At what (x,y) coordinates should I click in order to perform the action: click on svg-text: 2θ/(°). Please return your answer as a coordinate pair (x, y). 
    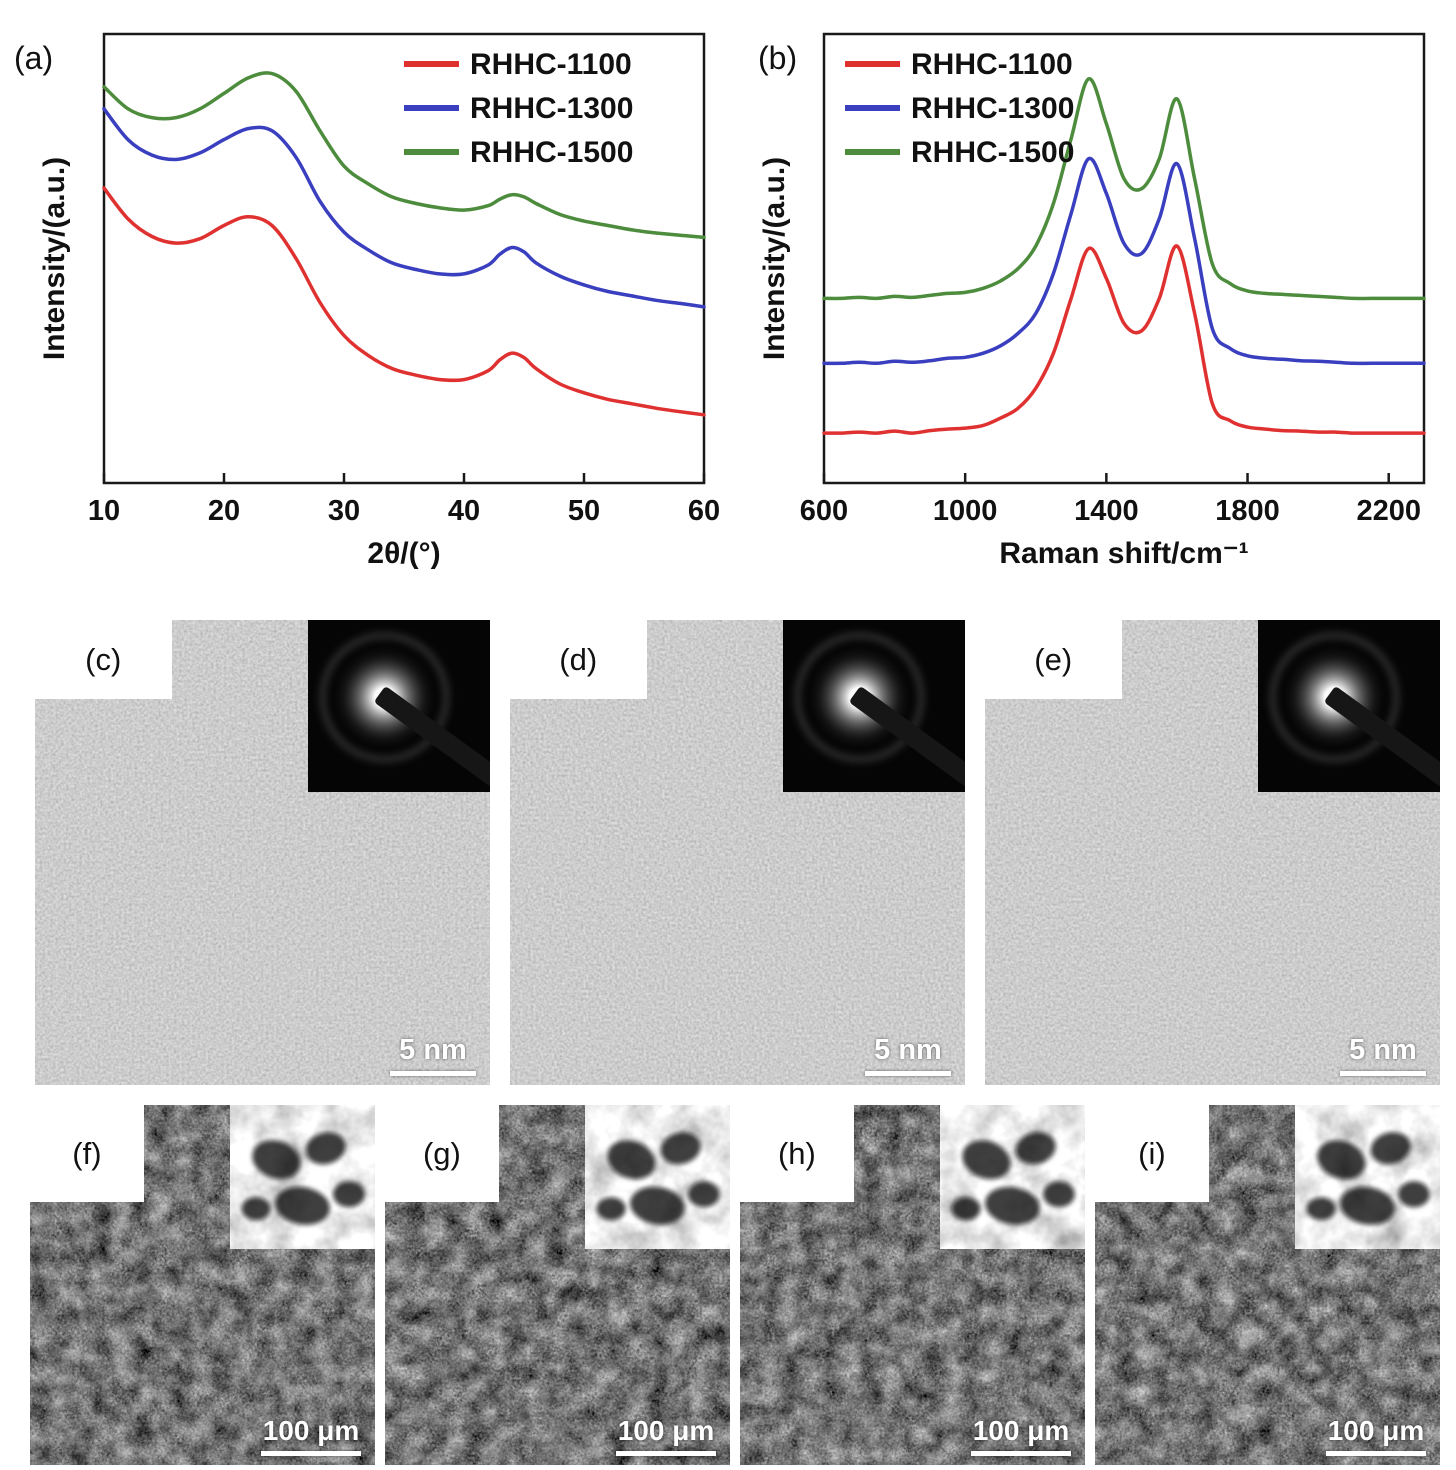
    Looking at the image, I should click on (403, 553).